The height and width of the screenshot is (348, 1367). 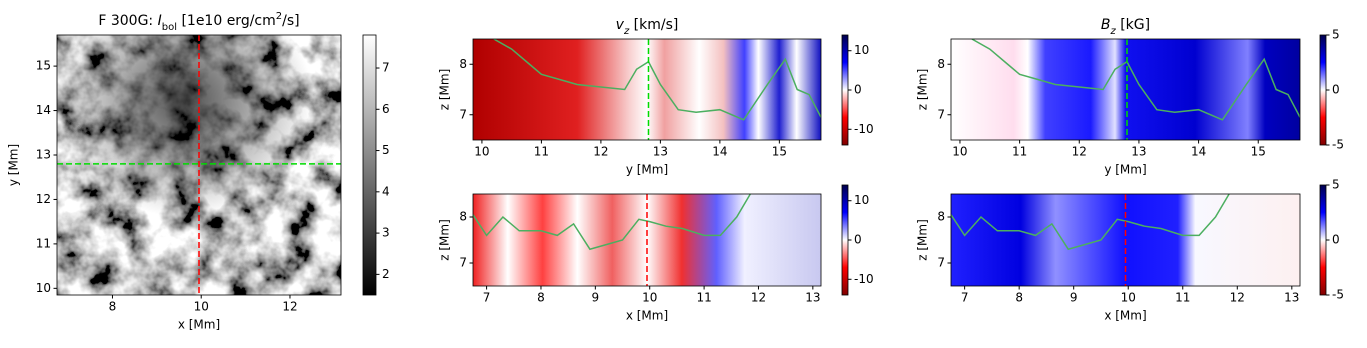 What do you see at coordinates (43, 110) in the screenshot?
I see `y-tick-label: 14` at bounding box center [43, 110].